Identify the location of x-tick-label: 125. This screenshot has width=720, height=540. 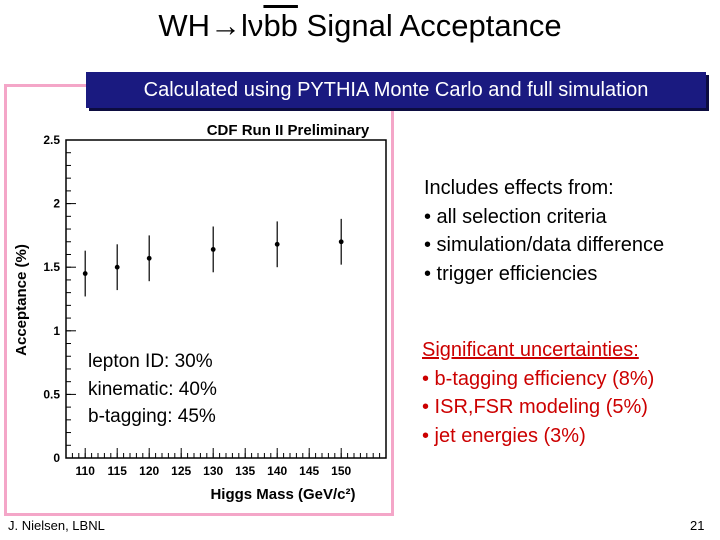
(181, 471).